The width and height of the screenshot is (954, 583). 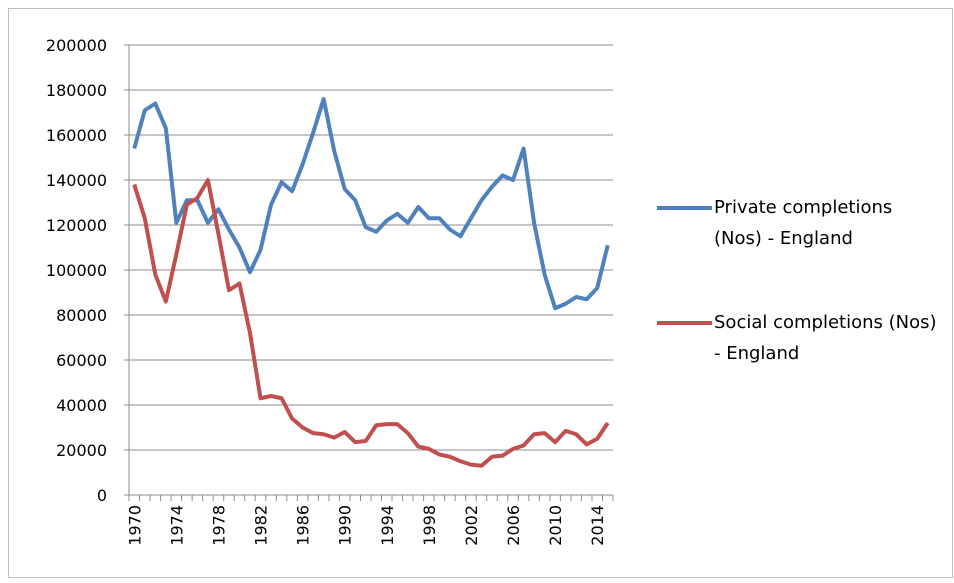 I want to click on x-tick-label: 1974, so click(x=176, y=525).